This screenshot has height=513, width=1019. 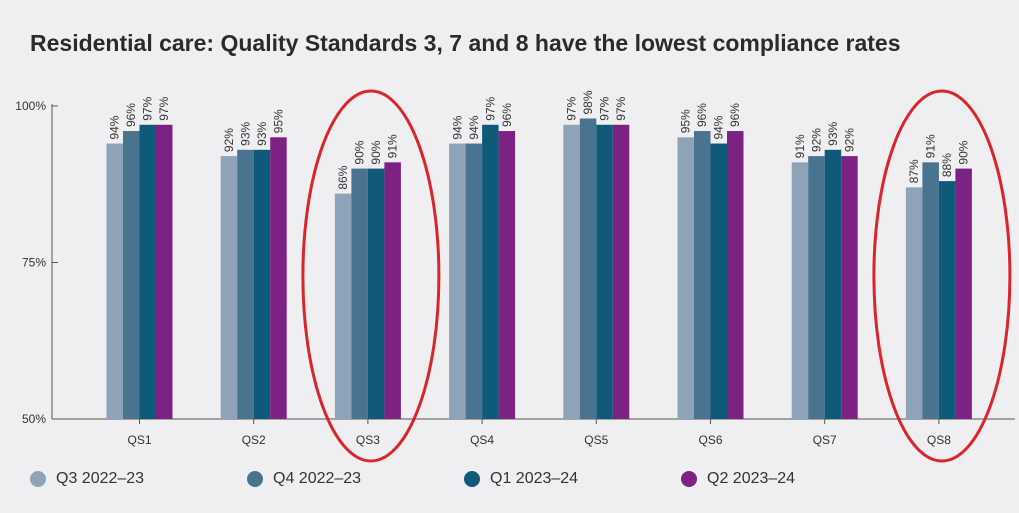 I want to click on category-label: QS5, so click(x=596, y=440).